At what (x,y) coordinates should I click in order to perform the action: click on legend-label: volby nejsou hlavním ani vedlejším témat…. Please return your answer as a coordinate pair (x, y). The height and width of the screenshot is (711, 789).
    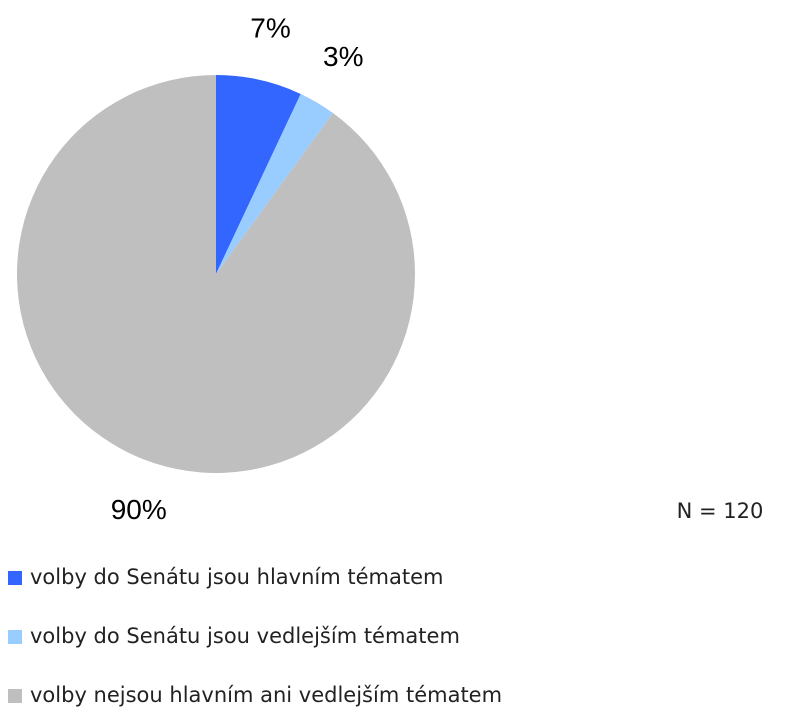
    Looking at the image, I should click on (266, 695).